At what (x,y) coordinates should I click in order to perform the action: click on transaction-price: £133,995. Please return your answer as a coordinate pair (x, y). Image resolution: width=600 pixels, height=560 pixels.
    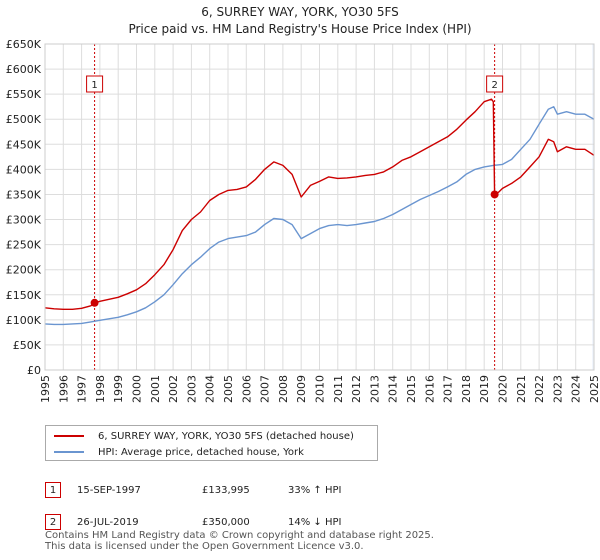
    Looking at the image, I should click on (226, 490).